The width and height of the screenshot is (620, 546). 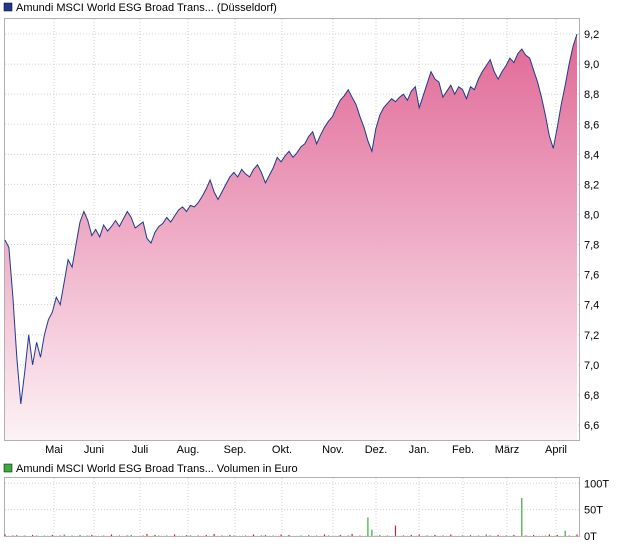 What do you see at coordinates (333, 450) in the screenshot?
I see `price-x-tick-label: Nov.` at bounding box center [333, 450].